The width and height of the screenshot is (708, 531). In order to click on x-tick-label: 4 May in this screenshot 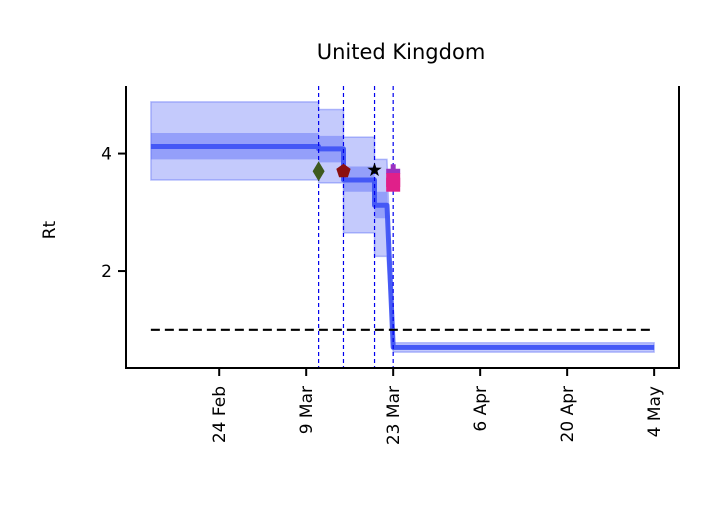, I will do `click(655, 411)`.